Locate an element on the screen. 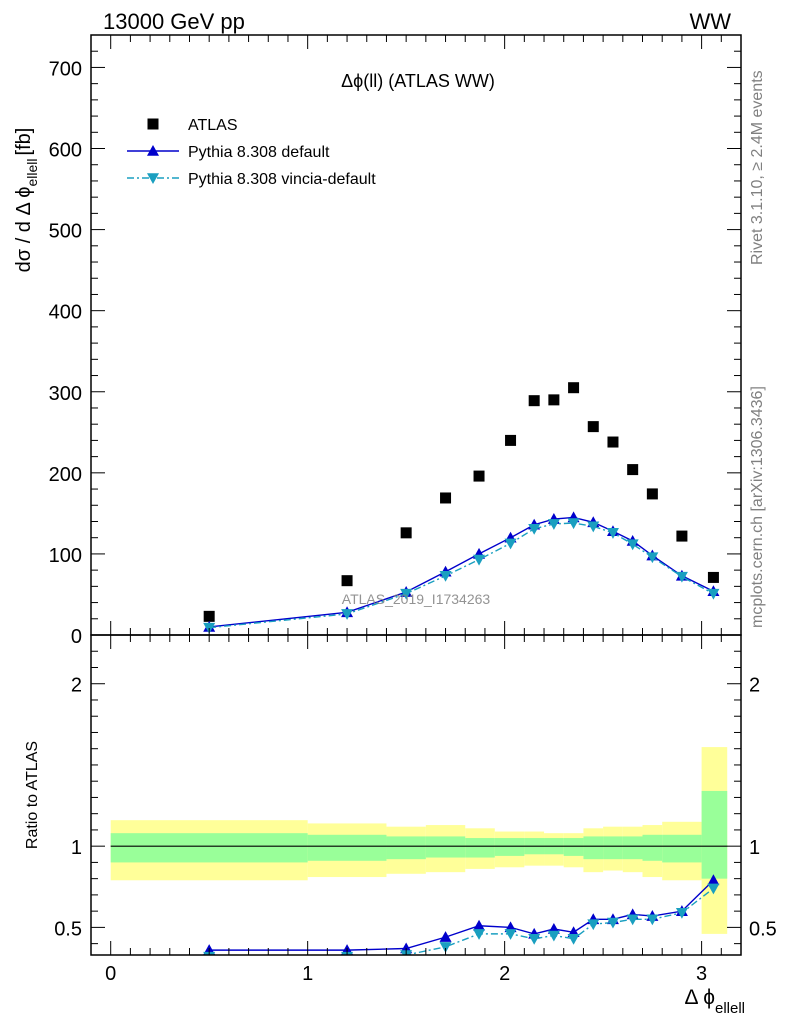 Image resolution: width=786 pixels, height=1024 pixels. main-ytick-label: 100 is located at coordinates (65, 556).